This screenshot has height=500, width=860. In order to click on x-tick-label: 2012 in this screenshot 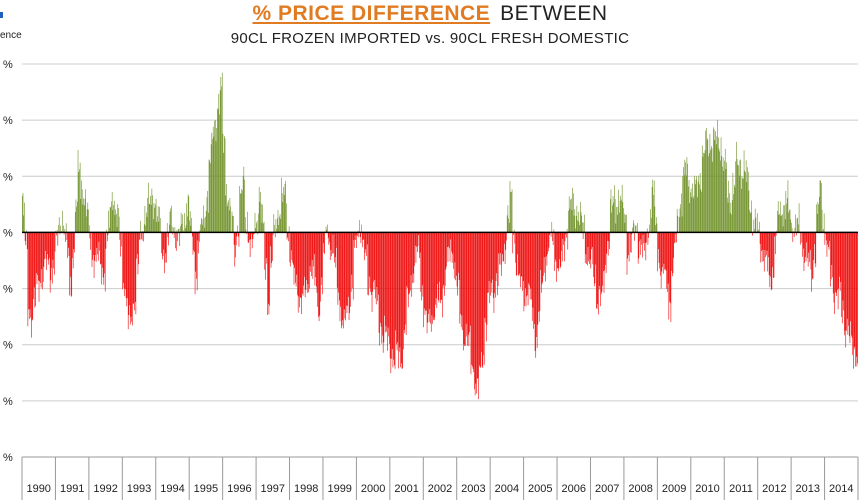, I will do `click(774, 489)`.